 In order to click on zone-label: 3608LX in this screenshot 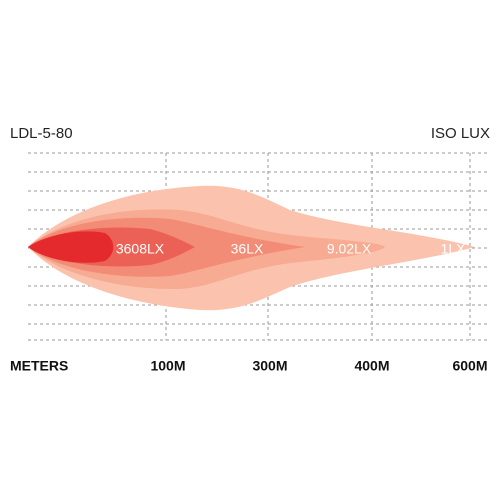, I will do `click(140, 249)`.